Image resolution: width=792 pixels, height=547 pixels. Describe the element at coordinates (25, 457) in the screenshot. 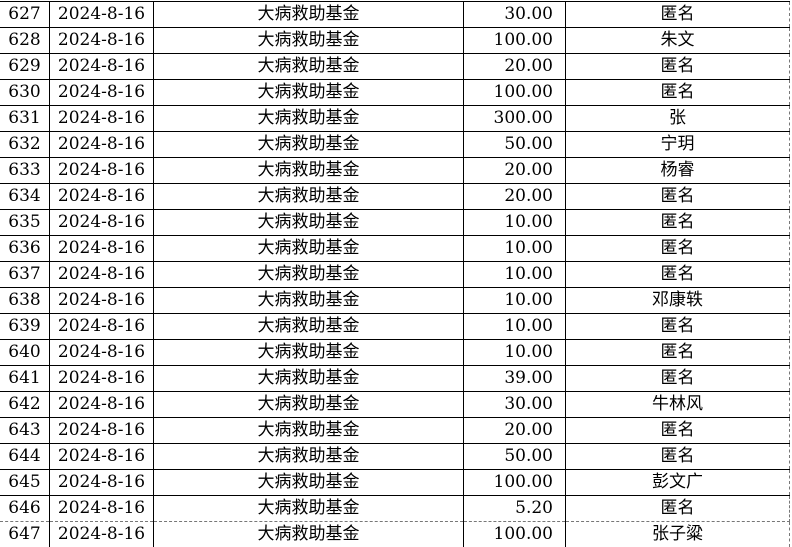

I see `row-number-cell: 644` at that location.